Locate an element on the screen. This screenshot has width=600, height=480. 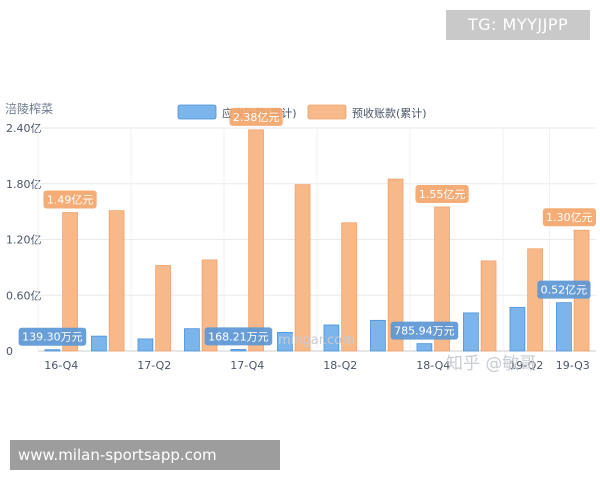
y-tick-label: 0 is located at coordinates (9, 351).